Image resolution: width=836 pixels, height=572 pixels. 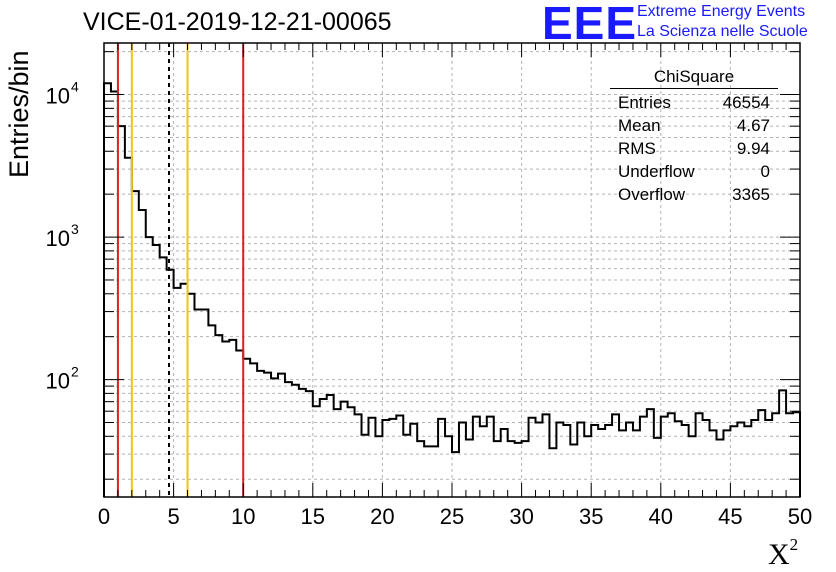 I want to click on x-axis-label-superscript: 2, so click(x=794, y=544).